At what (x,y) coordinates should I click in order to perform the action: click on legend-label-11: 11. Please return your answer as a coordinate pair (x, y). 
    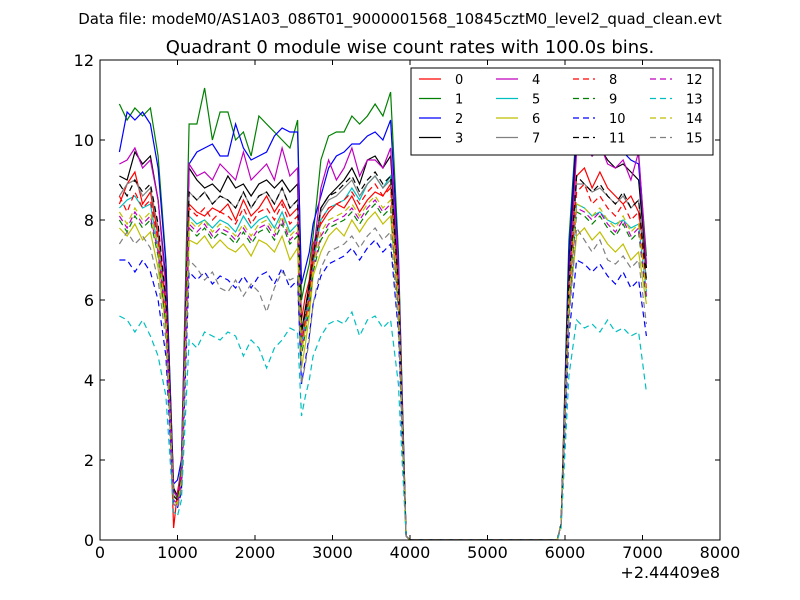
    Looking at the image, I should click on (617, 139).